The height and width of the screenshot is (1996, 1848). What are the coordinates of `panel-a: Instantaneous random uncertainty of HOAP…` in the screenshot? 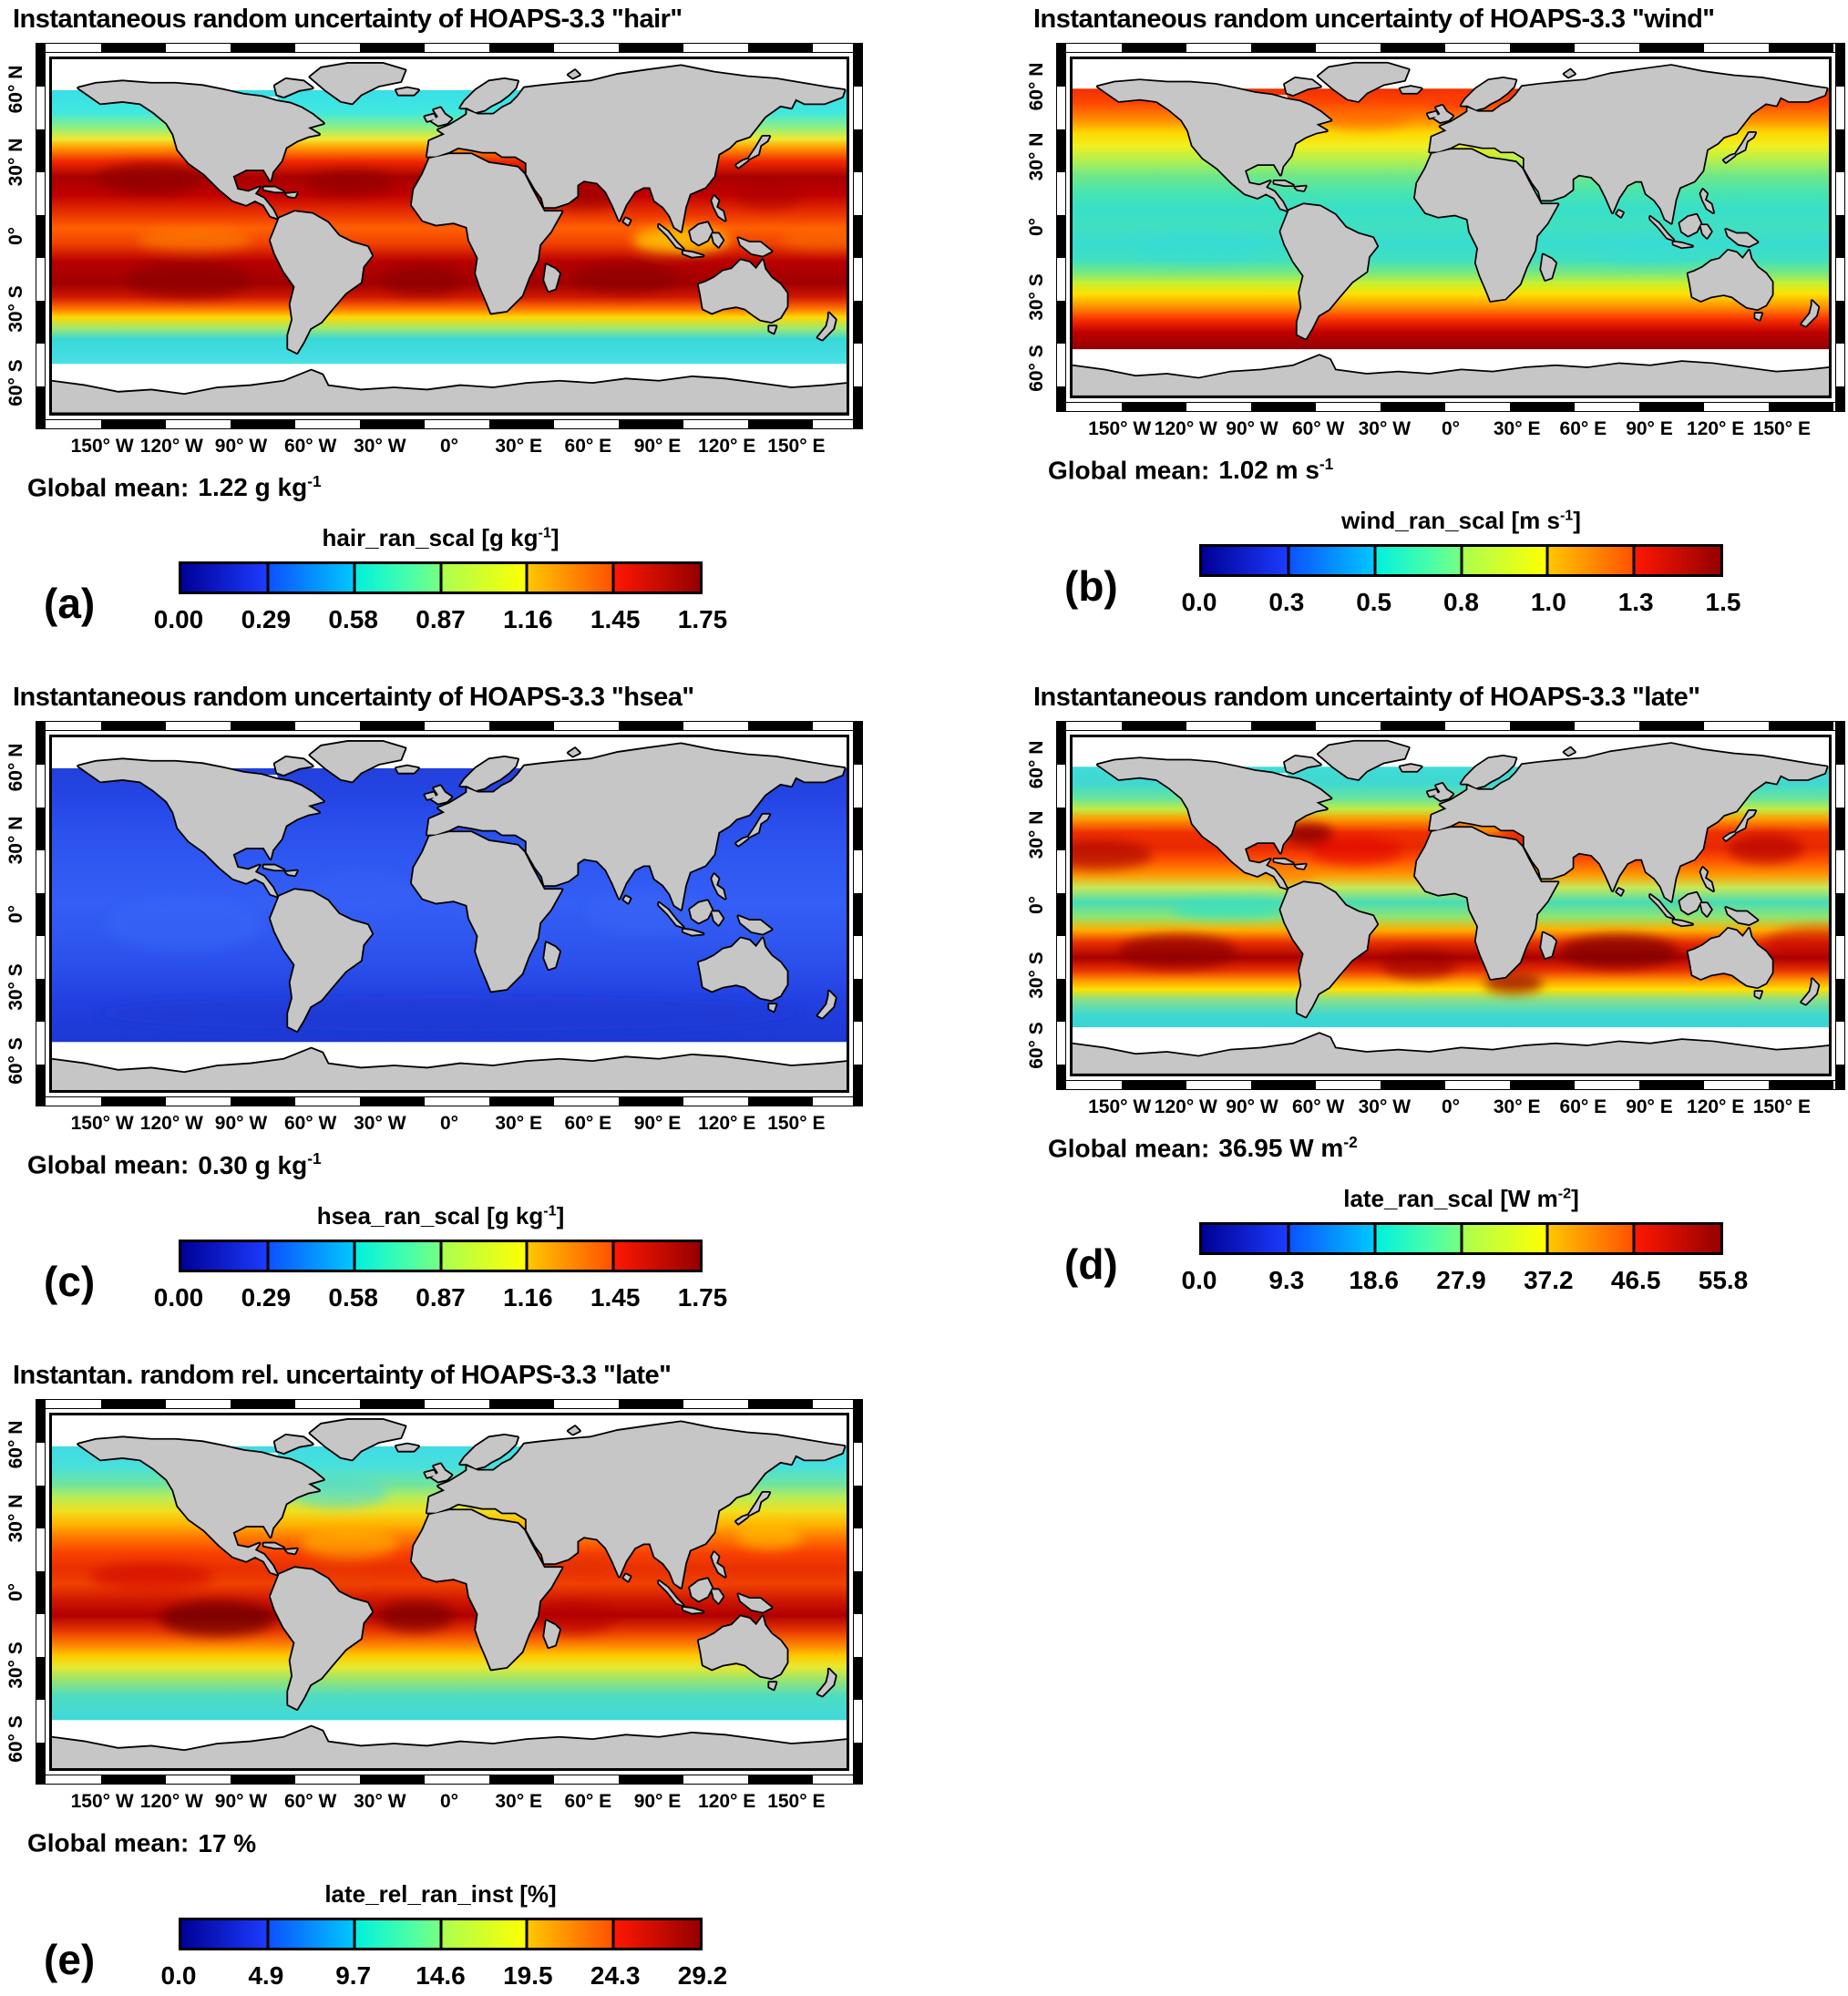 It's located at (433, 322).